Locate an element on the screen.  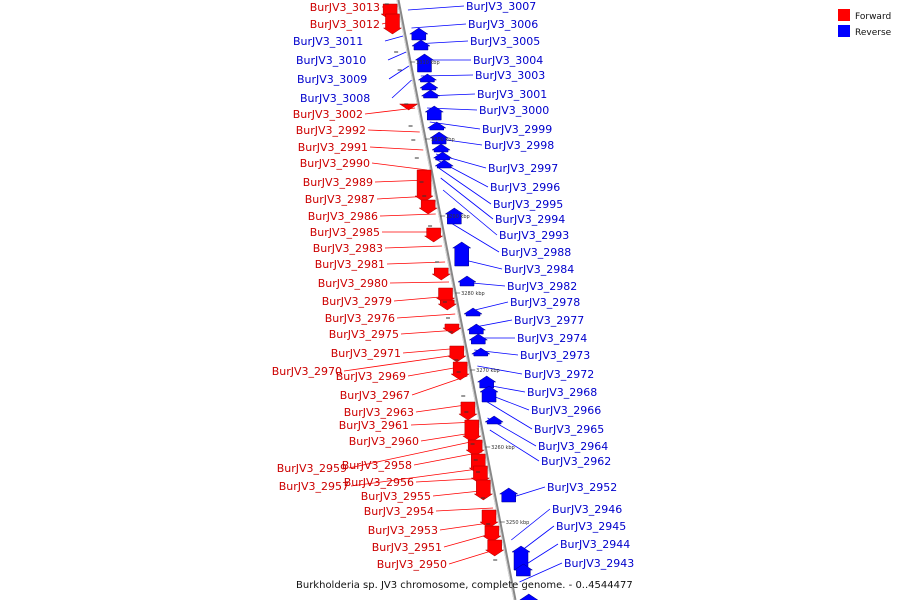
gene-label-reverse: BurJV3_2968 is located at coordinates (562, 392).